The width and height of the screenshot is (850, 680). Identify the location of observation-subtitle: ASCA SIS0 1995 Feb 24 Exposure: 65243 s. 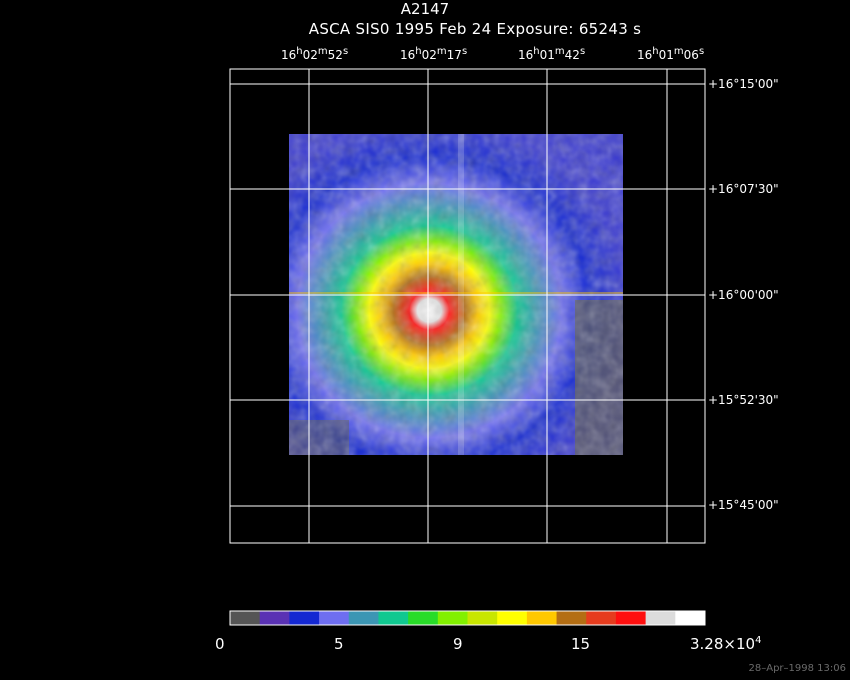
(475, 29).